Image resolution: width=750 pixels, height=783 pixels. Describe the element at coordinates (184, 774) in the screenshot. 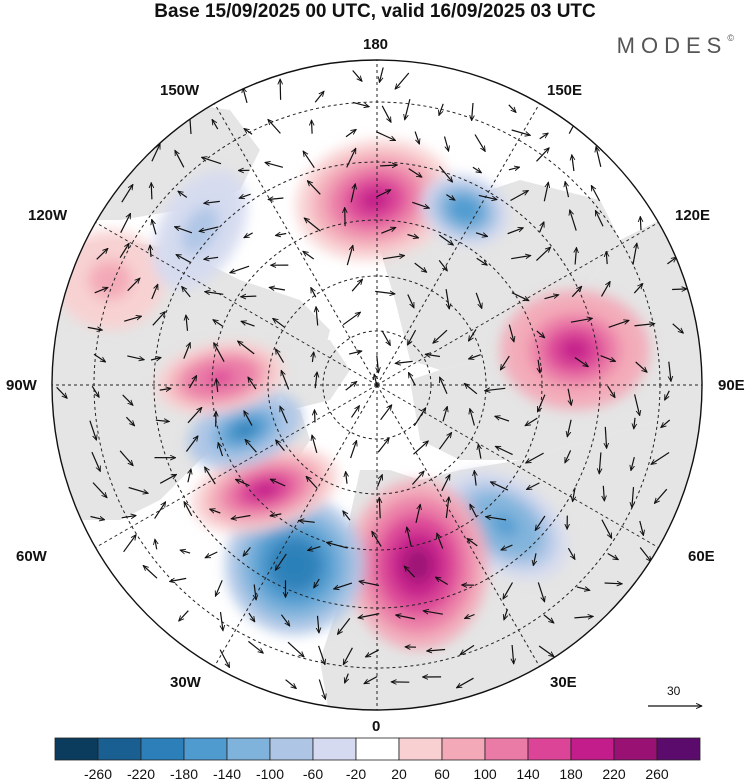

I see `colorbar-tick-label: -180` at that location.